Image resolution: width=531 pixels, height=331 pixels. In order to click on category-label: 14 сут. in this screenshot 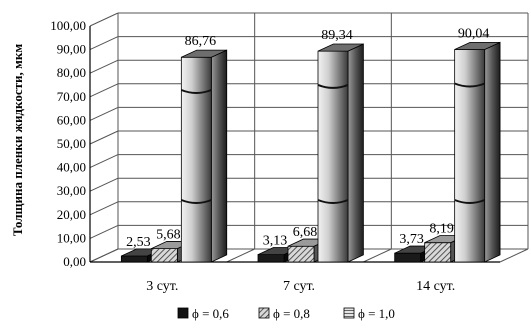, I will do `click(435, 286)`.